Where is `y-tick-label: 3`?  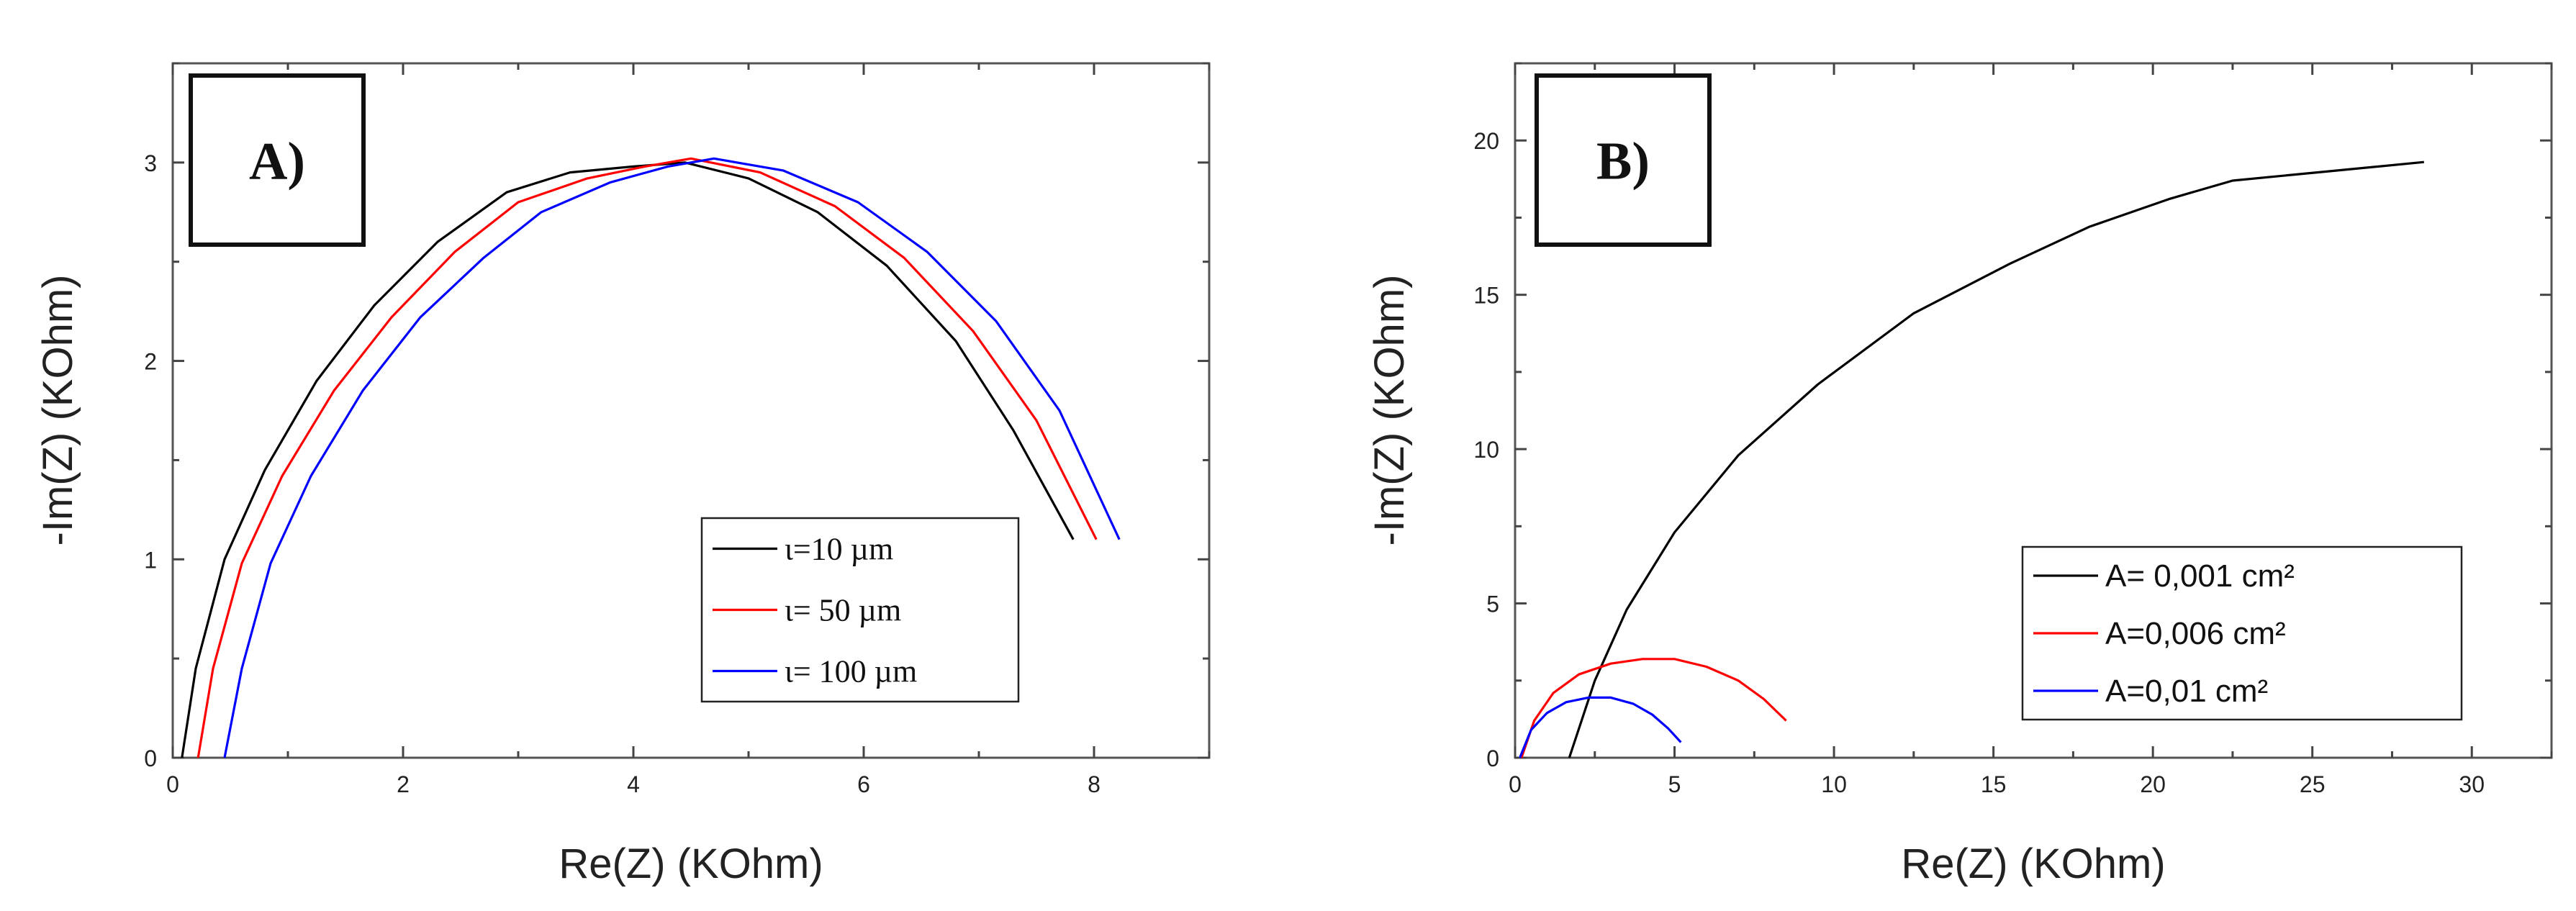 y-tick-label: 3 is located at coordinates (150, 163).